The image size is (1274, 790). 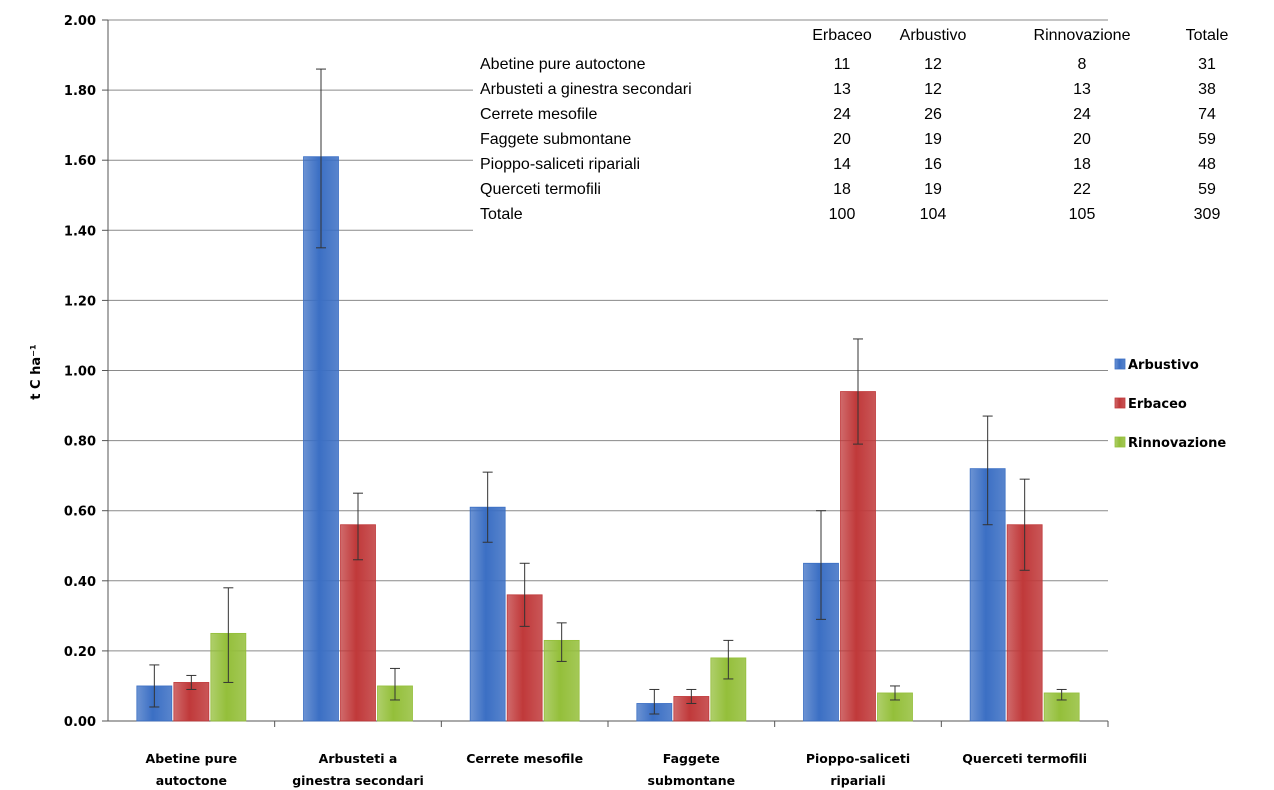 What do you see at coordinates (1207, 164) in the screenshot?
I see `table-cell: 48` at bounding box center [1207, 164].